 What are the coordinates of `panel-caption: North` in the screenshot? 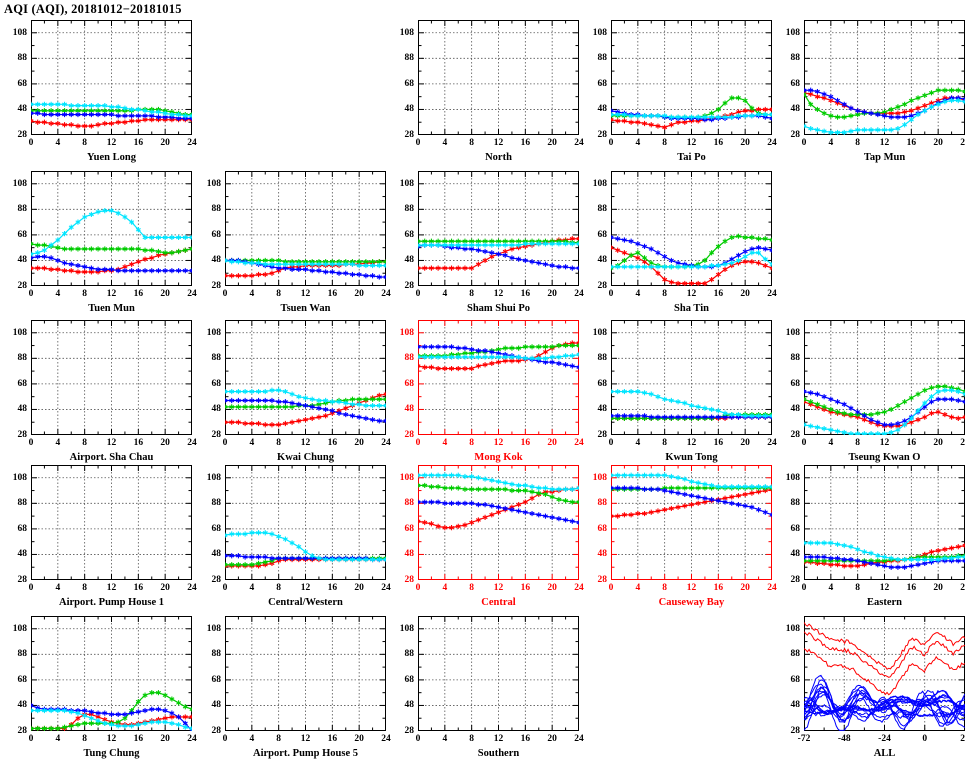 It's located at (498, 157).